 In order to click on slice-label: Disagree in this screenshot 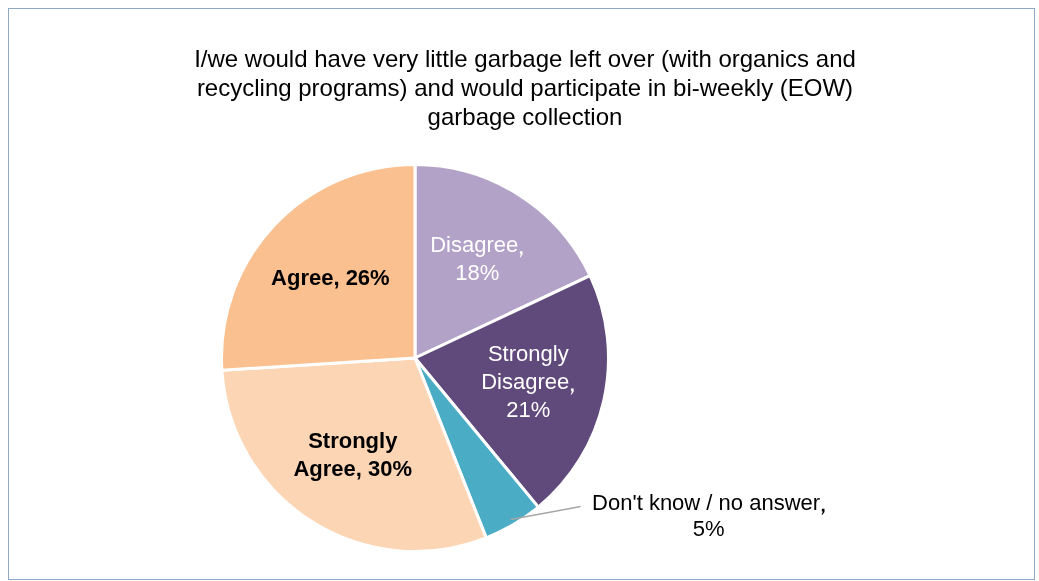, I will do `click(474, 245)`.